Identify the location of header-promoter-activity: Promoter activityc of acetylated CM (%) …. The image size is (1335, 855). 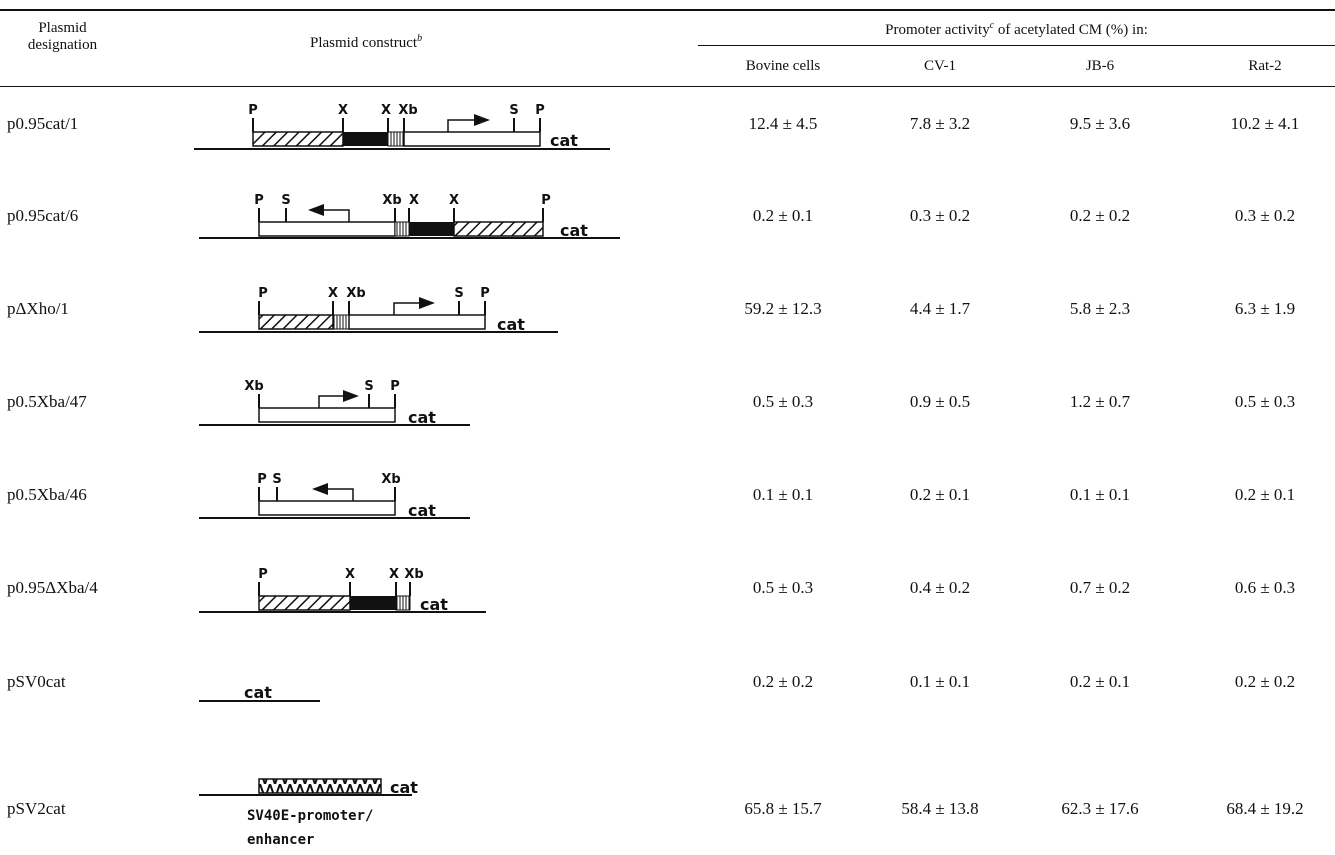
(1016, 29).